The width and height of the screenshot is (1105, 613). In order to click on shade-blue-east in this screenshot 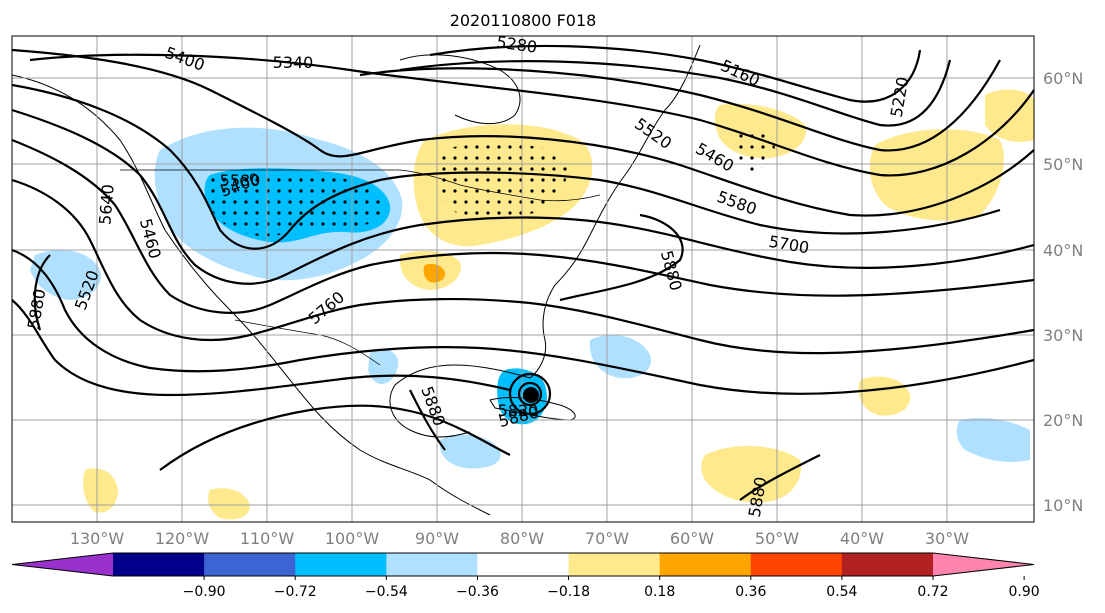, I will do `click(993, 440)`.